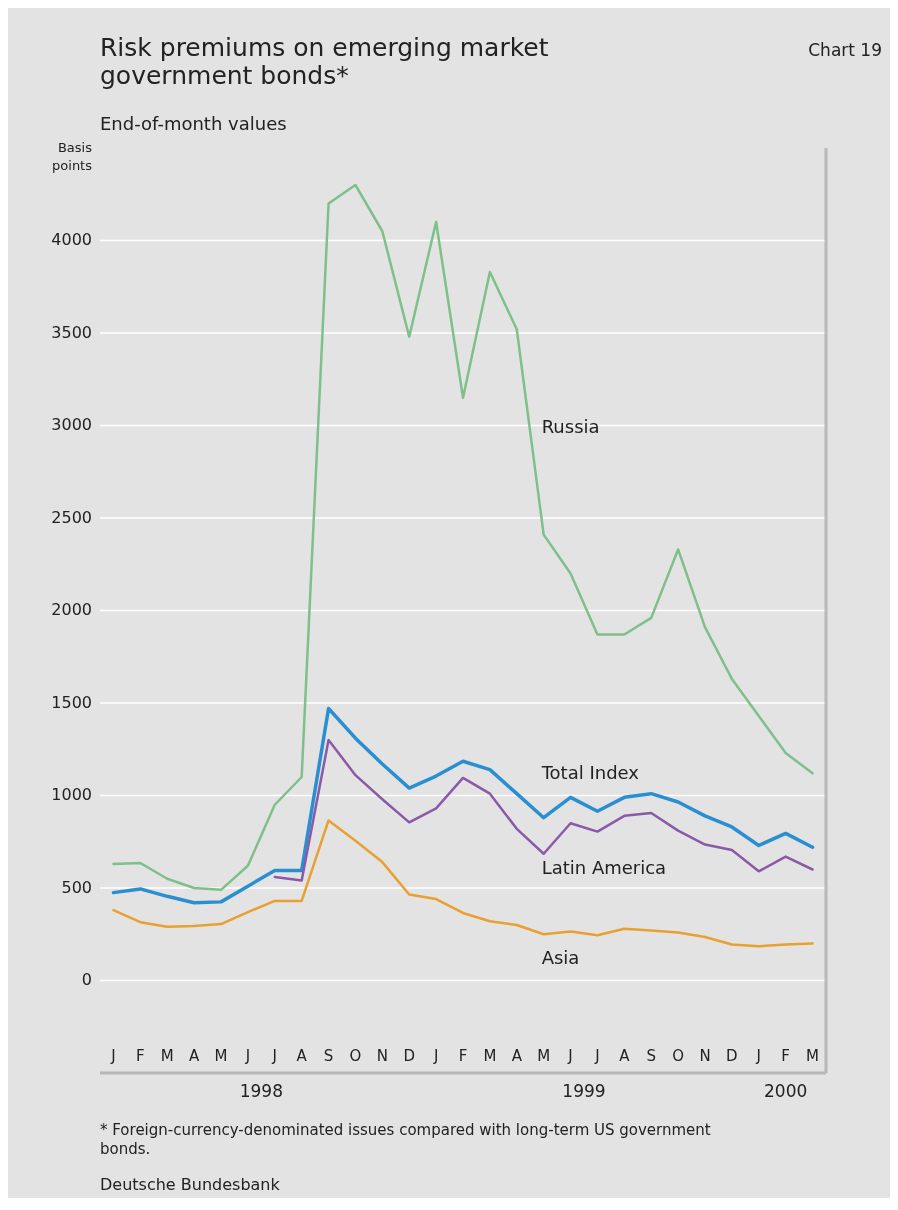 This screenshot has width=898, height=1210. I want to click on text: 1998, so click(261, 1091).